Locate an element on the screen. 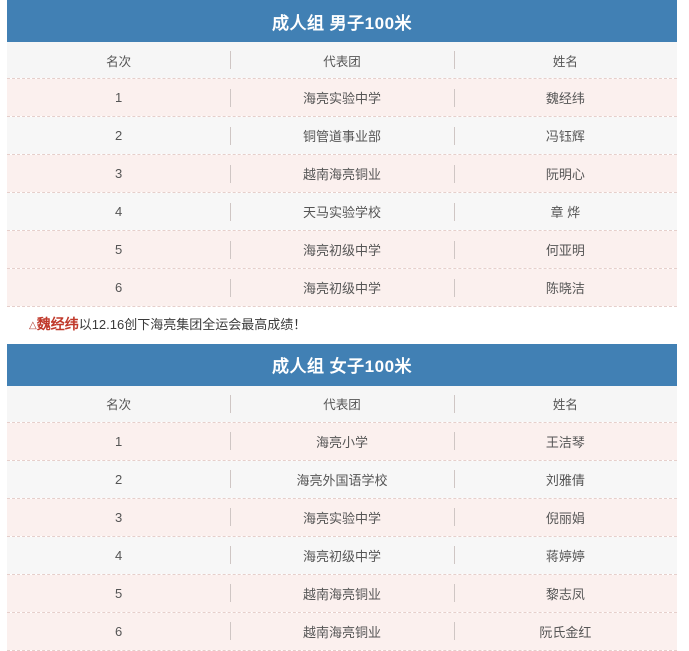 The image size is (689, 651). table-row: 4 天马实验学校 章 烨 is located at coordinates (342, 211).